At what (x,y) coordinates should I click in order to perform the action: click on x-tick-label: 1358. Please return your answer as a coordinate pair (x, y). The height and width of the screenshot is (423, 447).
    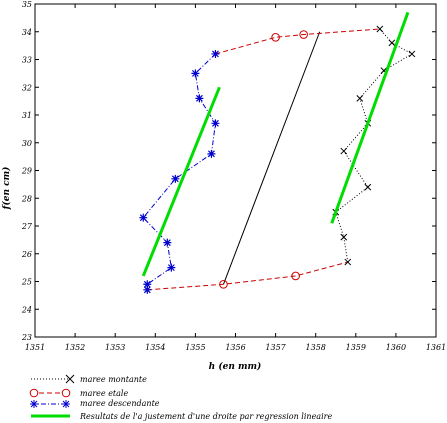
    Looking at the image, I should click on (316, 347).